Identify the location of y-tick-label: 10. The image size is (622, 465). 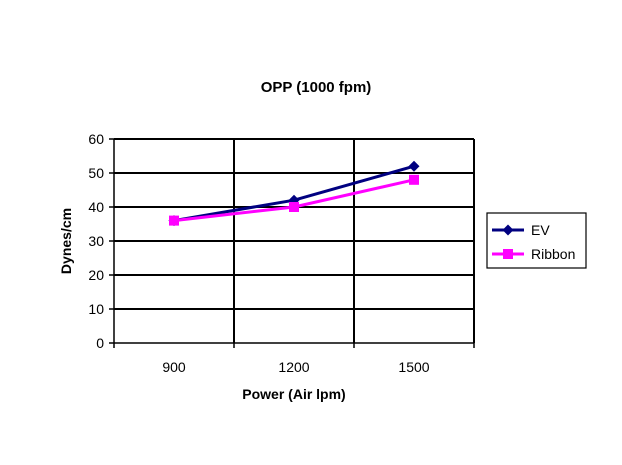
(96, 309).